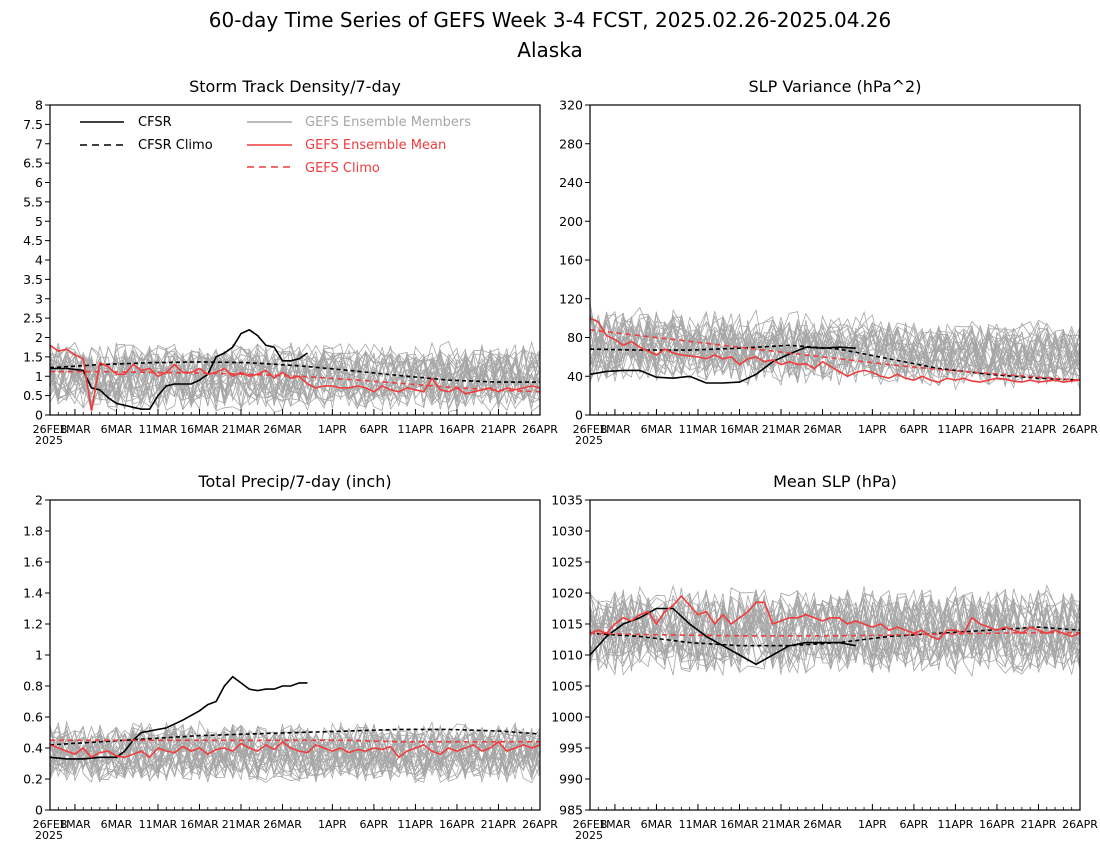  Describe the element at coordinates (567, 717) in the screenshot. I see `y-tick-label: 1000` at that location.